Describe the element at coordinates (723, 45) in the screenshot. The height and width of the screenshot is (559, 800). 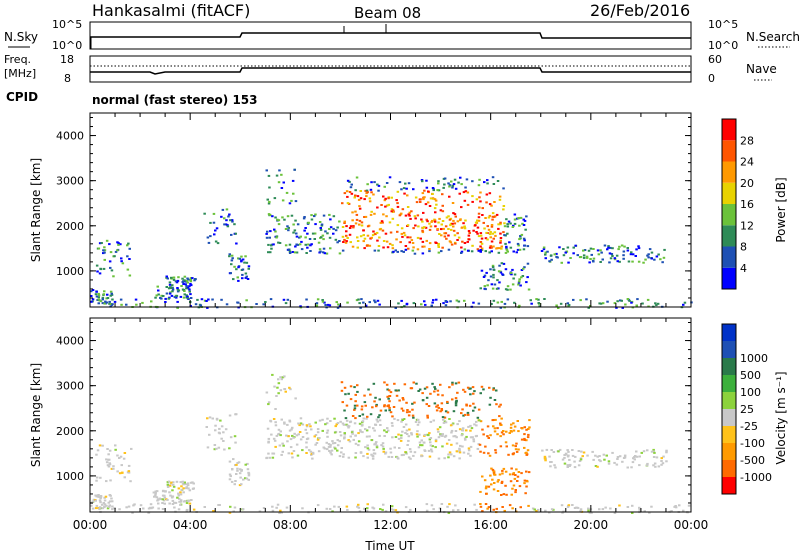
I see `noise-right-bottom-tick: 10^0` at that location.